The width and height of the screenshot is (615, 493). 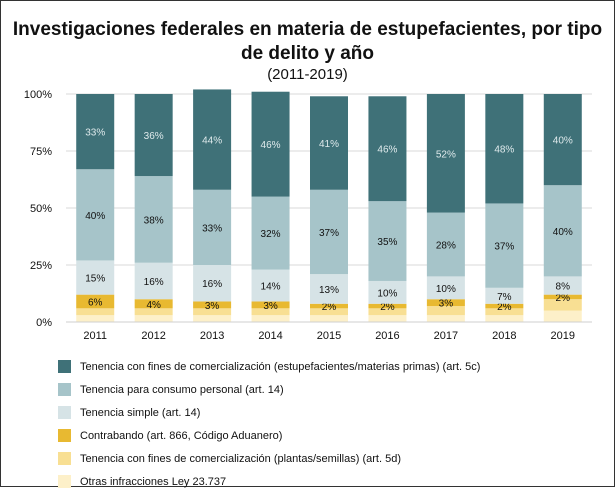 What do you see at coordinates (41, 266) in the screenshot?
I see `y-tick-label: 25%` at bounding box center [41, 266].